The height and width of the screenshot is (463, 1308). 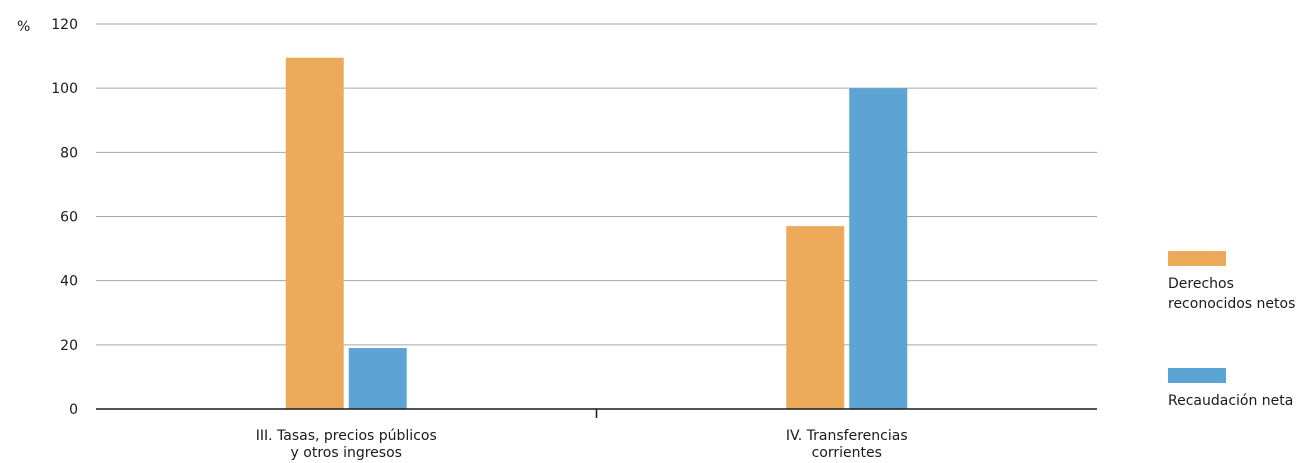 What do you see at coordinates (847, 436) in the screenshot?
I see `x-category-label: IV. Transferencias` at bounding box center [847, 436].